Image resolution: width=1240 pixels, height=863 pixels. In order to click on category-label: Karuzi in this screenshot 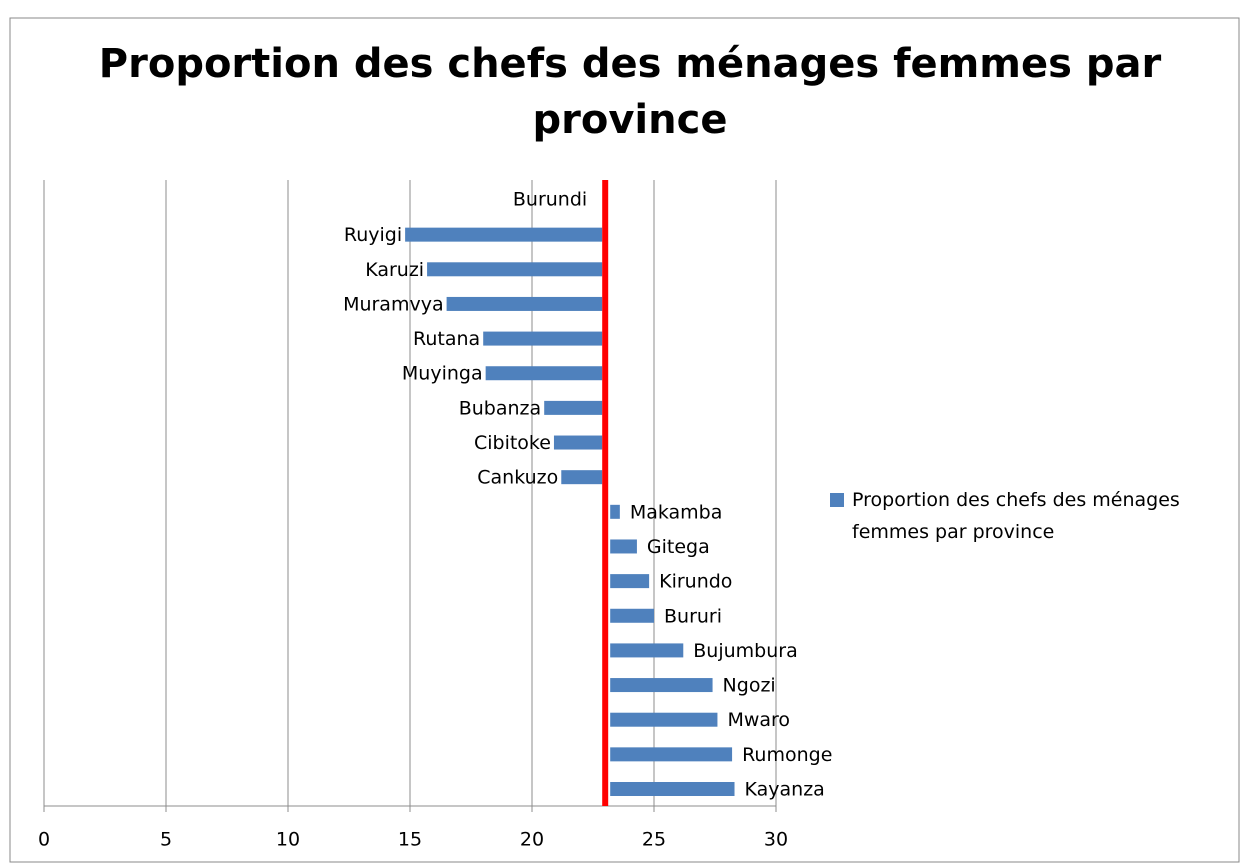, I will do `click(394, 270)`.